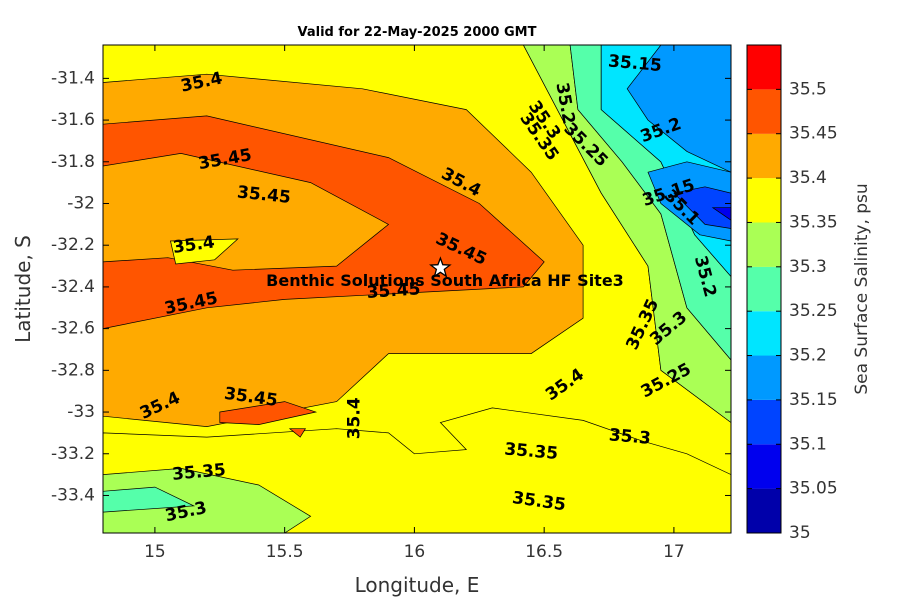 Image resolution: width=900 pixels, height=600 pixels. Describe the element at coordinates (813, 400) in the screenshot. I see `colorbar-tick-label: 35.15` at that location.